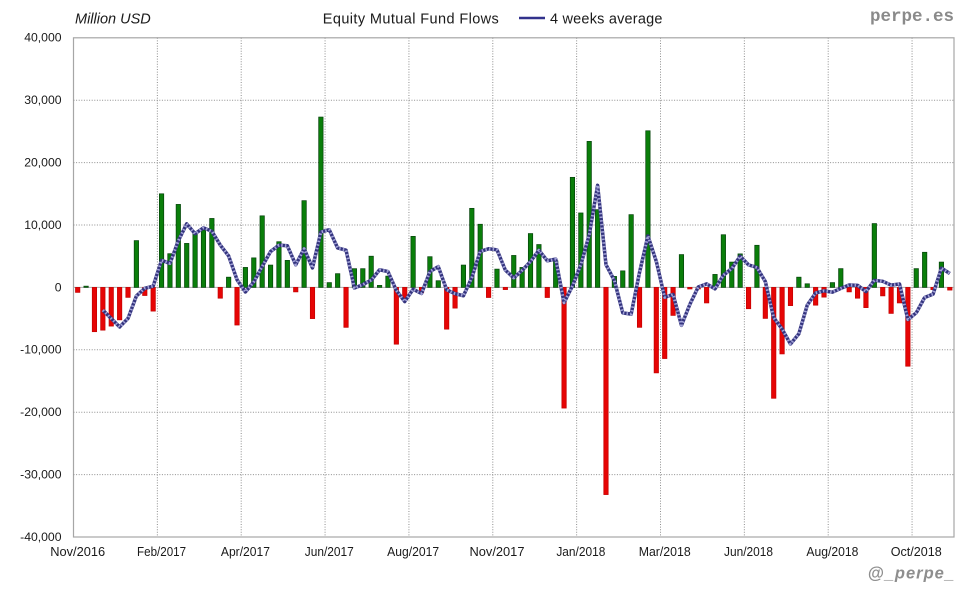  What do you see at coordinates (42, 38) in the screenshot?
I see `svg-text: 40,000` at bounding box center [42, 38].